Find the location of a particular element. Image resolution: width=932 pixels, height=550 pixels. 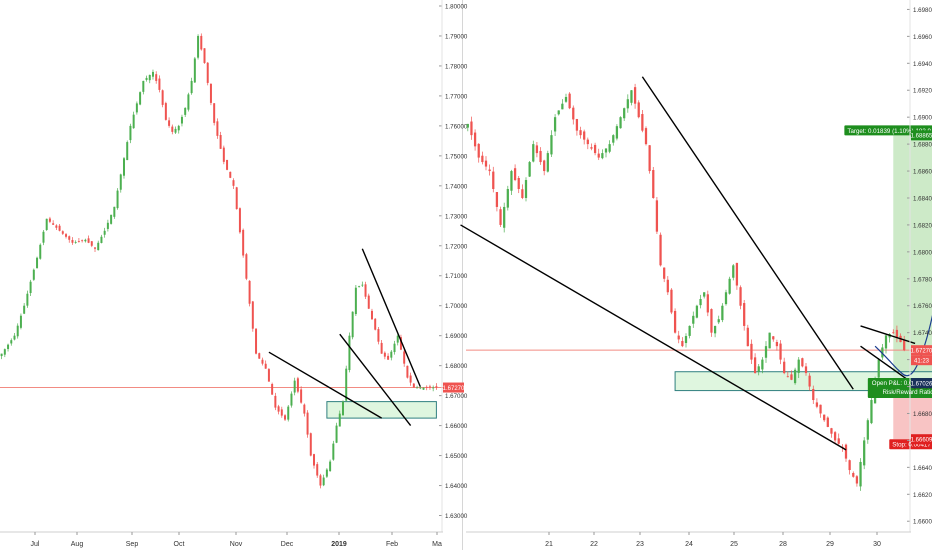

x-tick-label: 24 is located at coordinates (689, 544).